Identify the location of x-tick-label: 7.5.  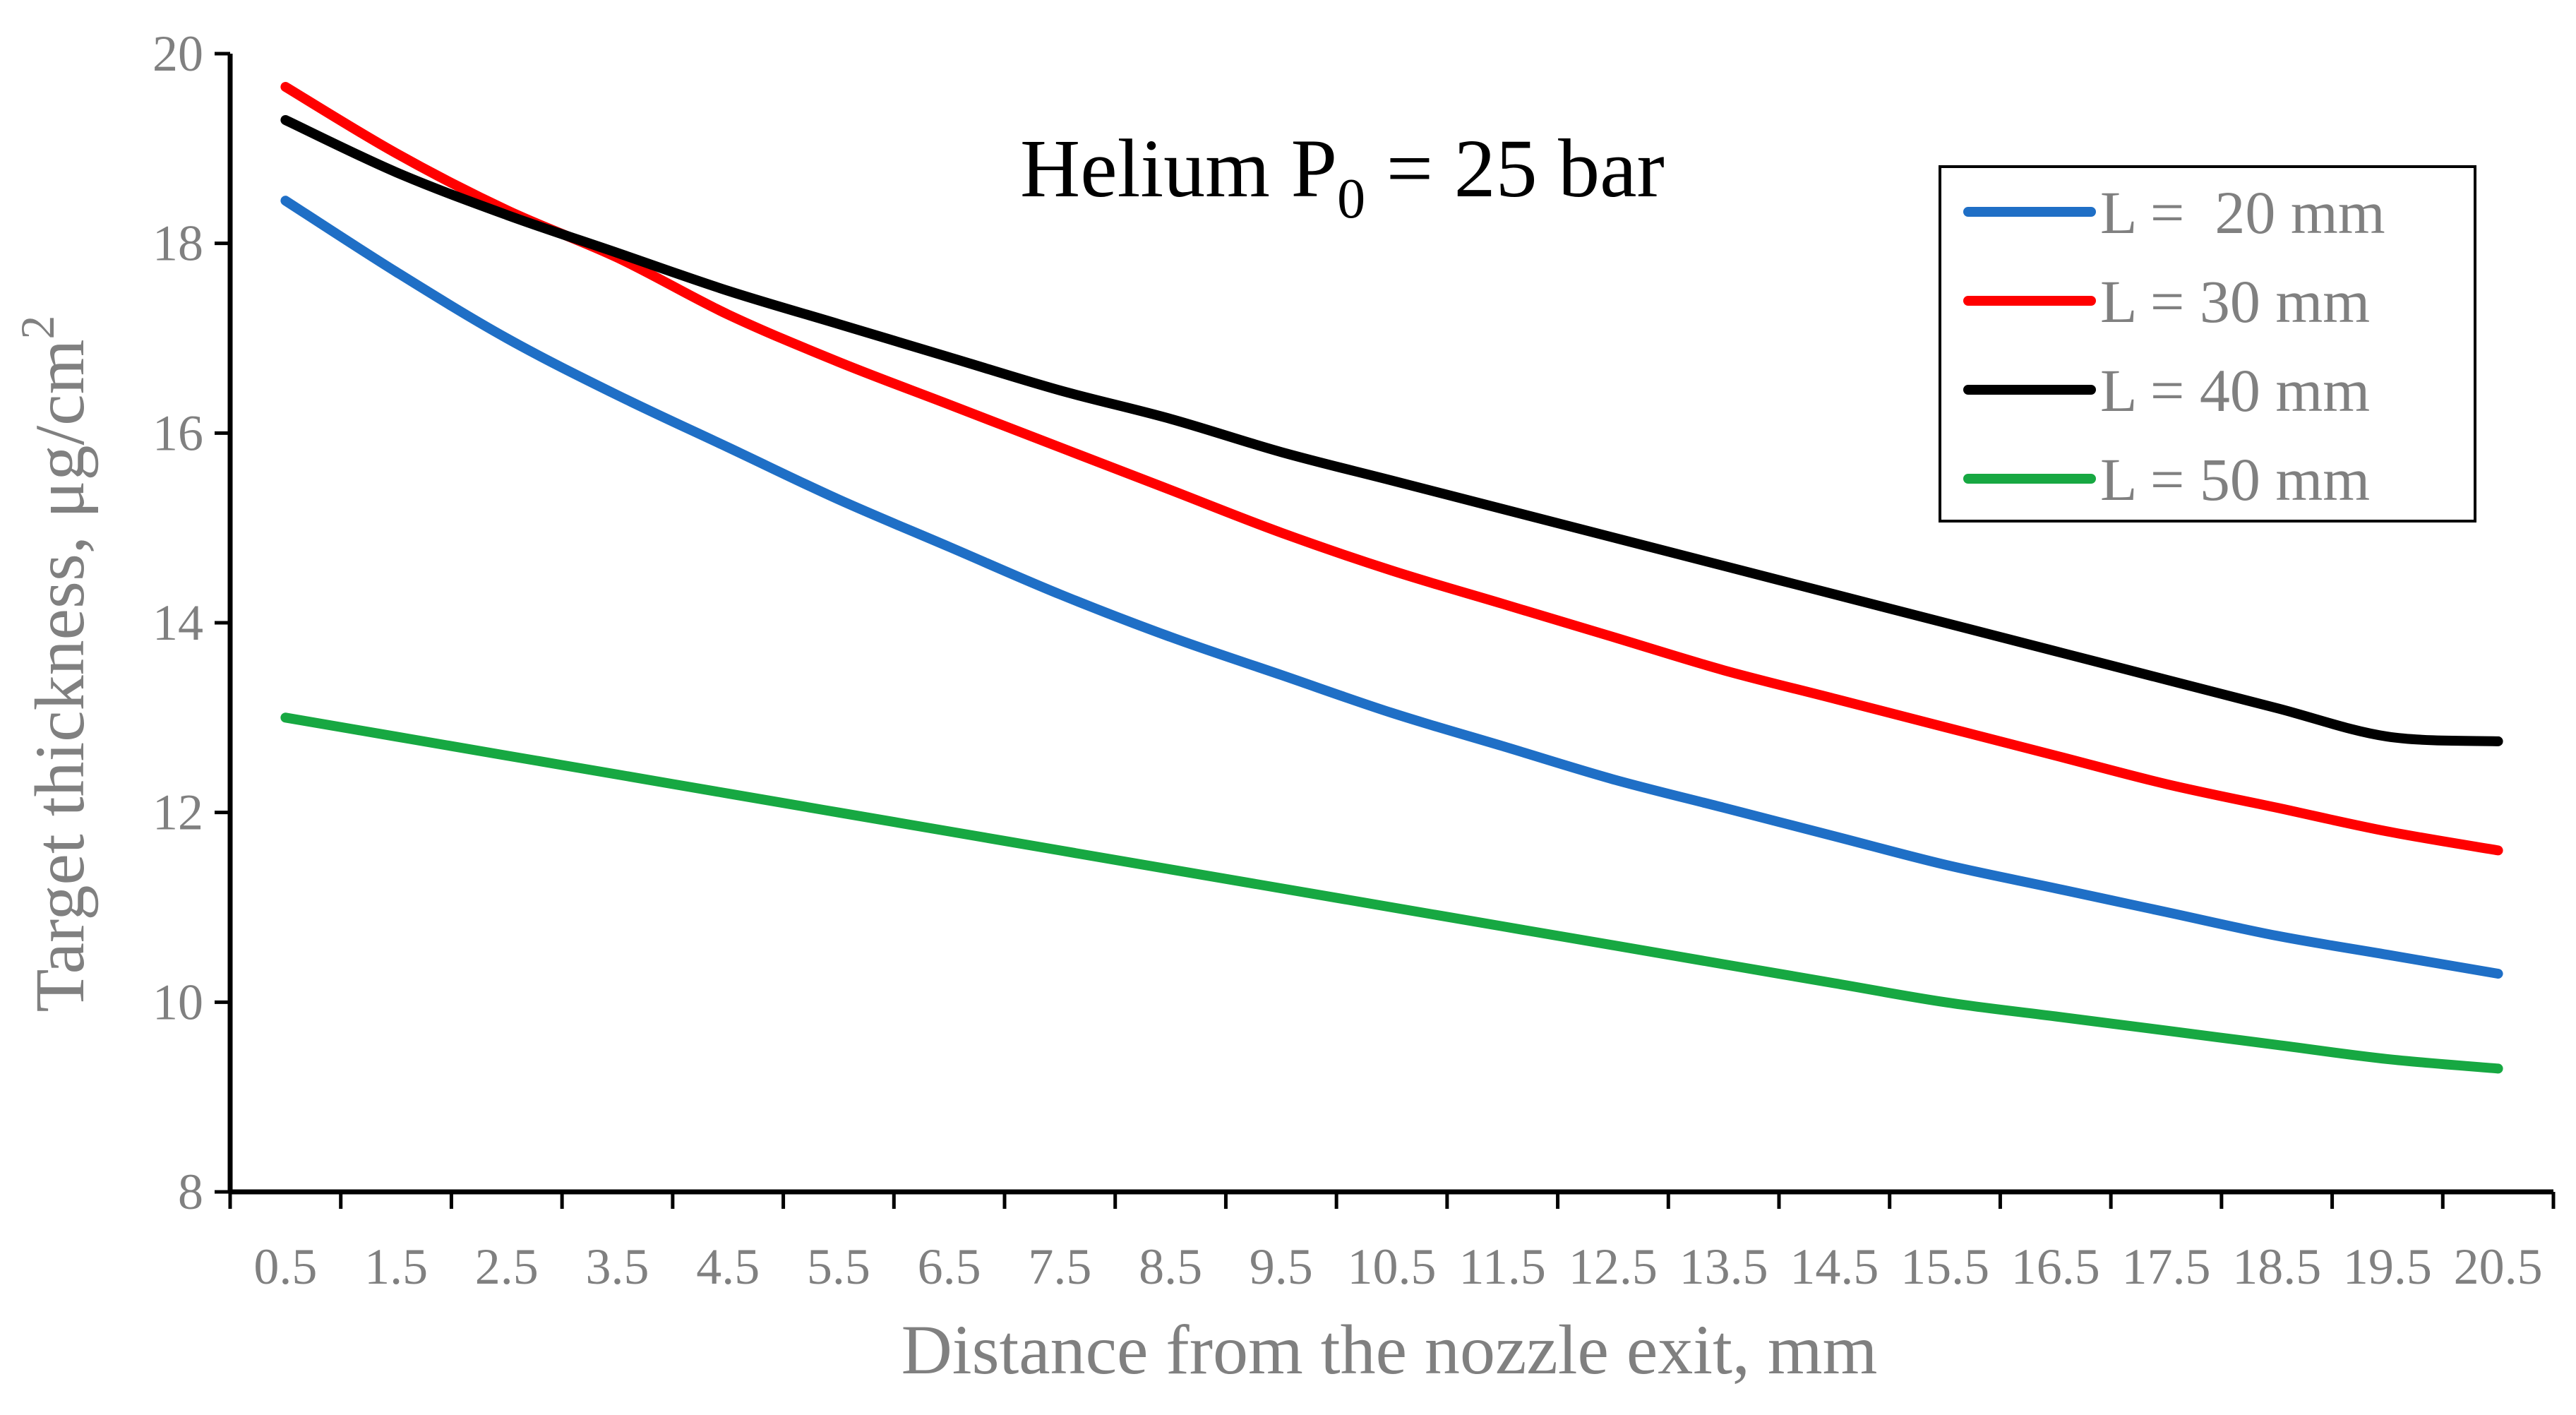
(1059, 1266).